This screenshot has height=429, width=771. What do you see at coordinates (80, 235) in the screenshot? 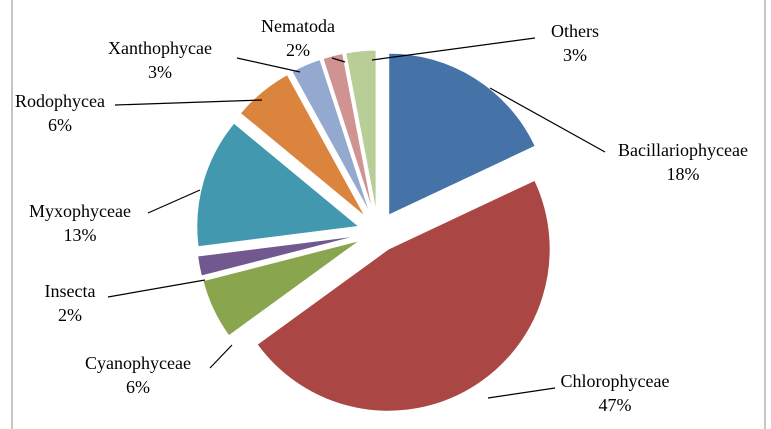
I see `slice-value-label: 13%` at bounding box center [80, 235].